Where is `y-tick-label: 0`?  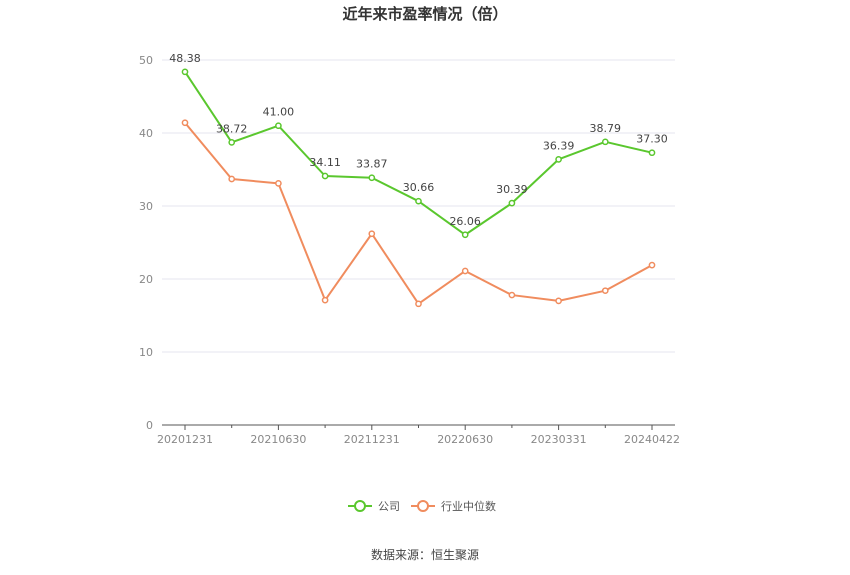
y-tick-label: 0 is located at coordinates (149, 425).